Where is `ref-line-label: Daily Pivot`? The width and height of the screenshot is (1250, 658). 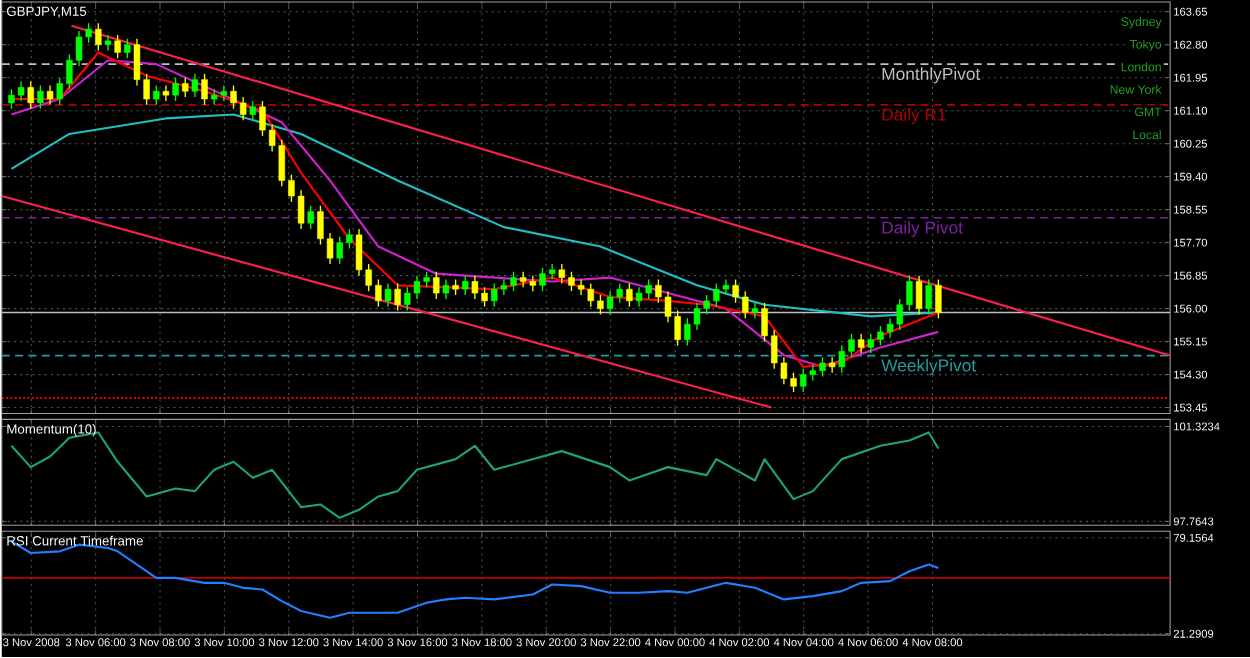 ref-line-label: Daily Pivot is located at coordinates (922, 229).